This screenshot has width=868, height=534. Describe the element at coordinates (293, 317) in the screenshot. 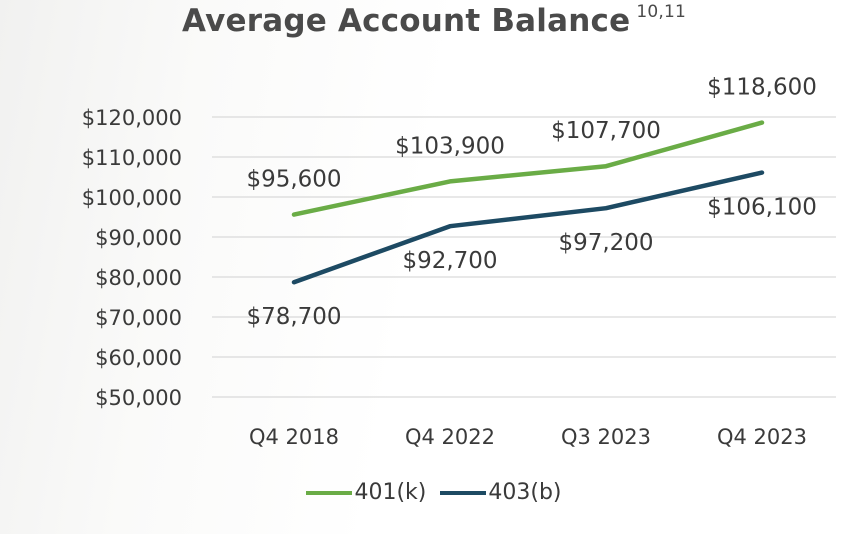

I see `data-label: $78,700` at that location.